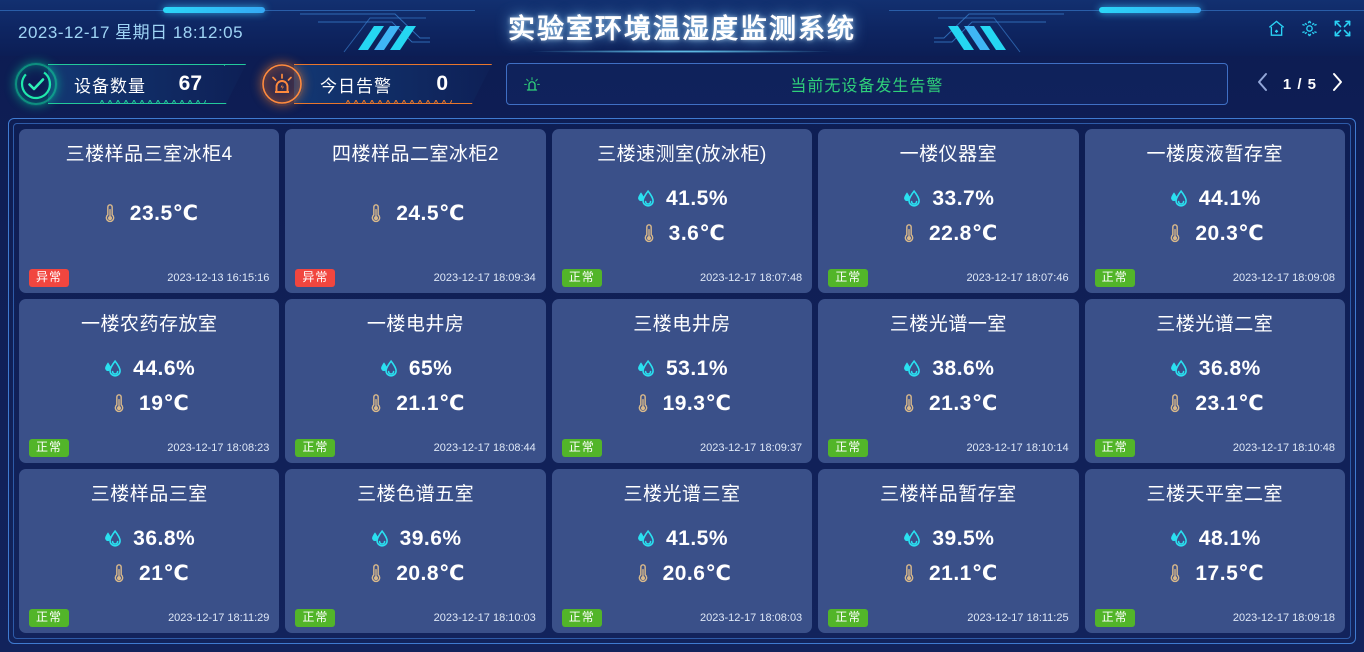 The width and height of the screenshot is (1364, 652). What do you see at coordinates (164, 573) in the screenshot?
I see `temperature-value: 21℃` at bounding box center [164, 573].